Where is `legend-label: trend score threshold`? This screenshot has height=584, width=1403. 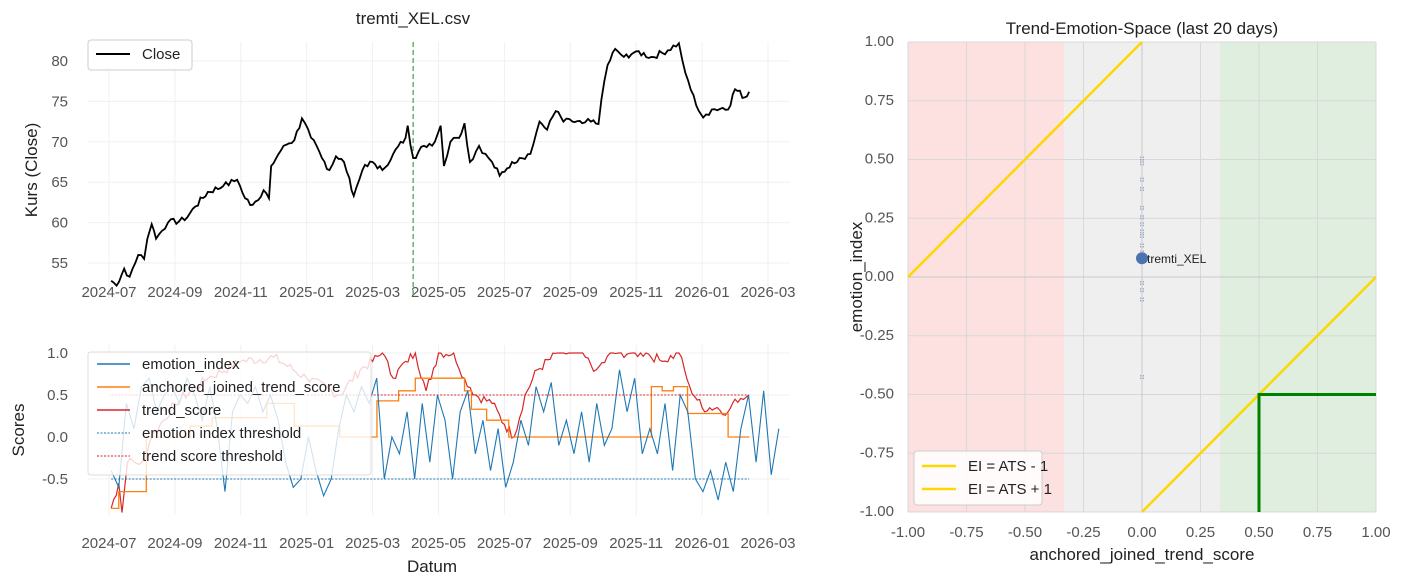
legend-label: trend score threshold is located at coordinates (212, 456).